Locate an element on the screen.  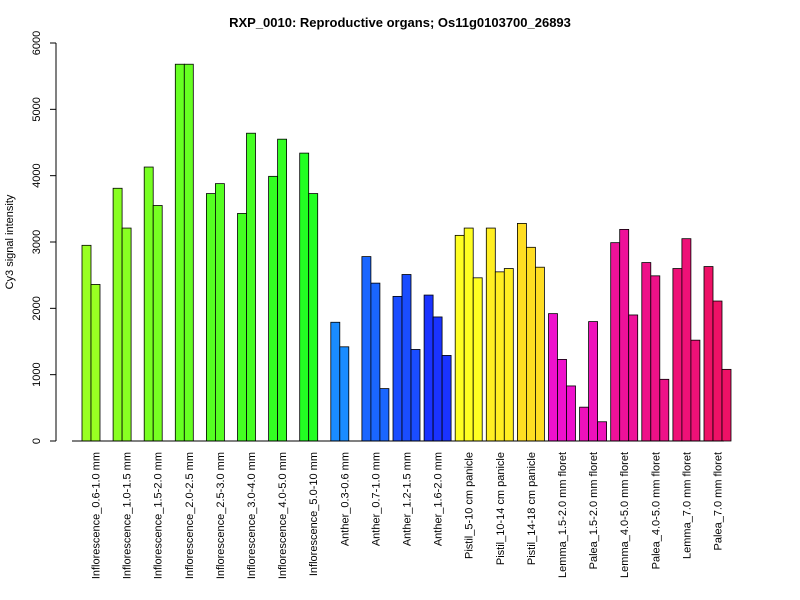
x-tick-label: Inflorescence_2.5-3.0 mm is located at coordinates (221, 515).